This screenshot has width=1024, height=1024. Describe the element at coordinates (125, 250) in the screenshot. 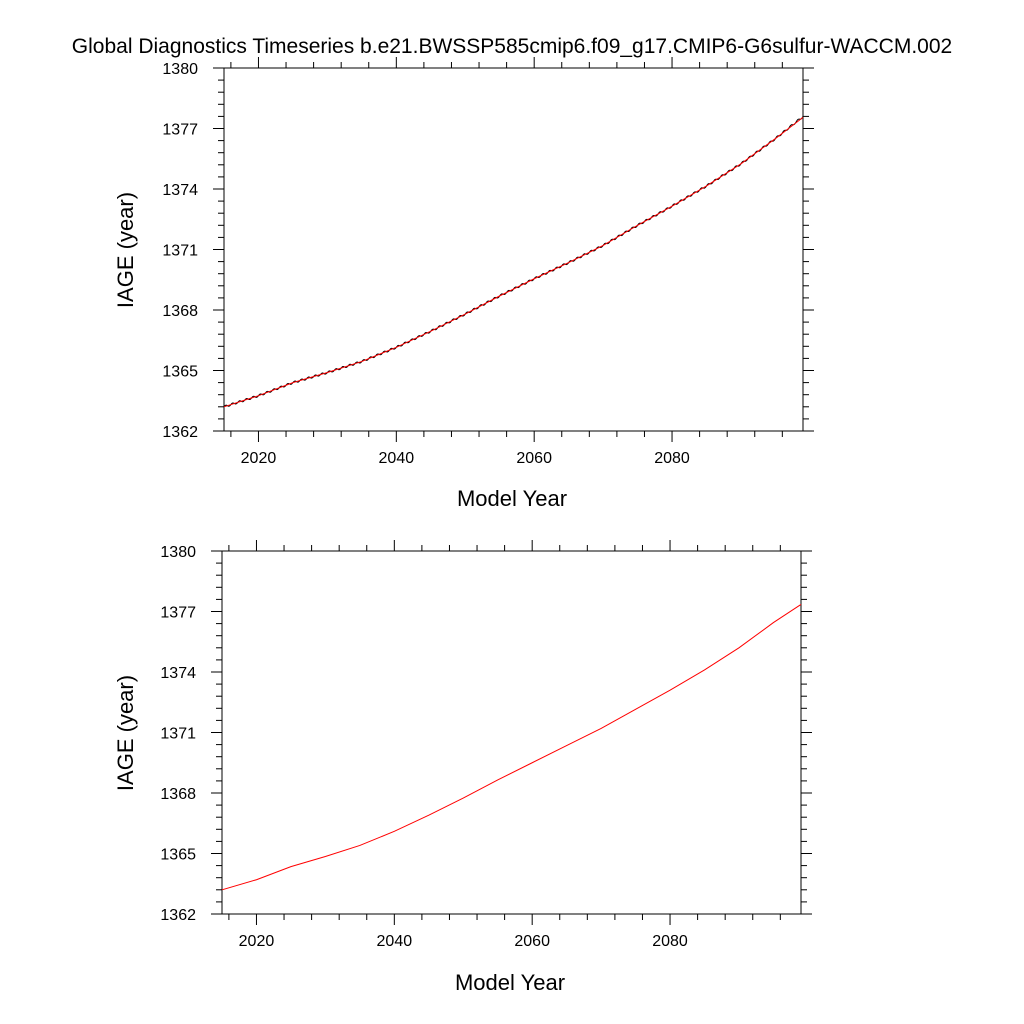

I see `top-y-axis-title: IAGE (year)` at that location.